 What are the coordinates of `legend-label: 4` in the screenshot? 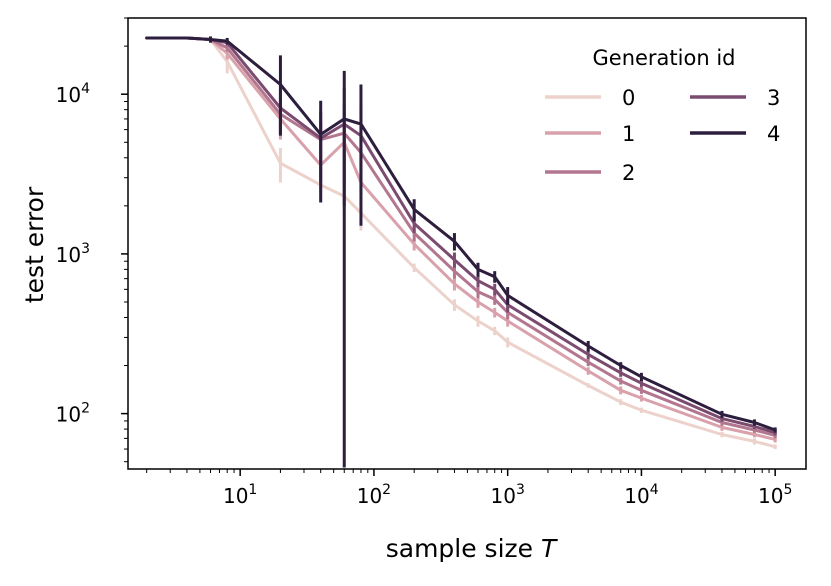 It's located at (773, 134).